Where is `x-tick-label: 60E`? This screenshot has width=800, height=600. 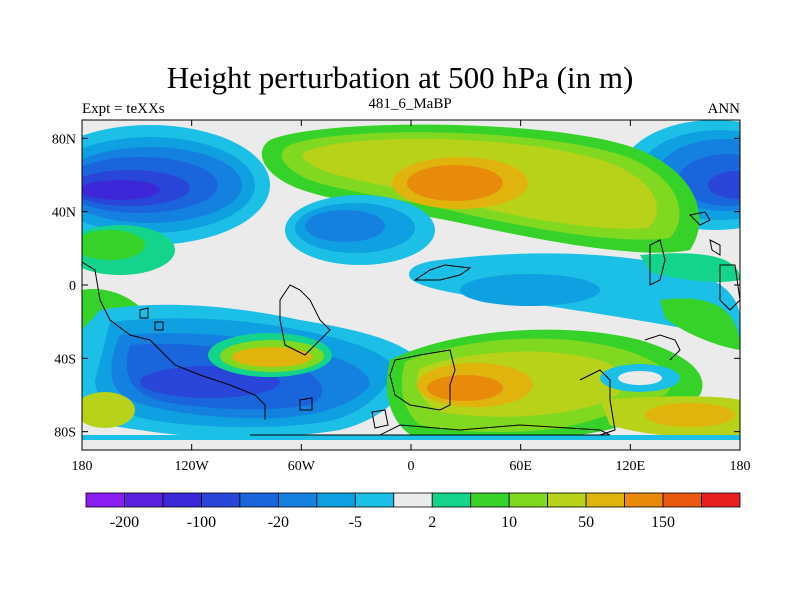
x-tick-label: 60E is located at coordinates (520, 466).